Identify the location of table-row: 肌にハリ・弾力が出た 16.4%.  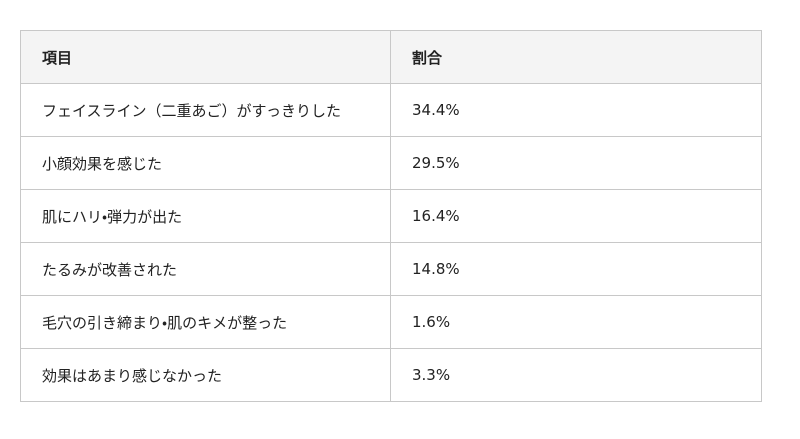
(391, 216).